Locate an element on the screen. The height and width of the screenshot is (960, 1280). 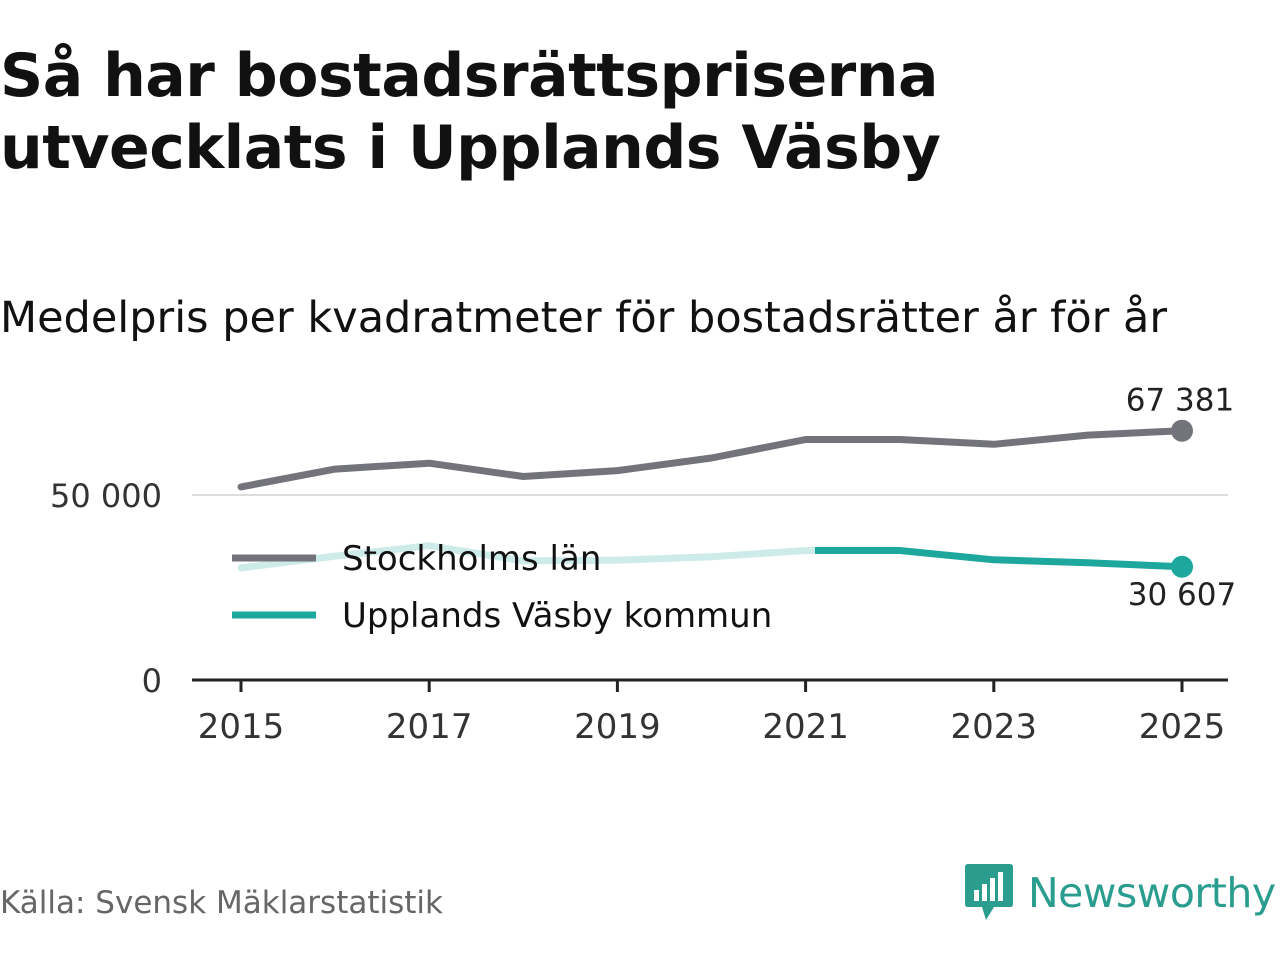
y-tick-label: 0 is located at coordinates (152, 681).